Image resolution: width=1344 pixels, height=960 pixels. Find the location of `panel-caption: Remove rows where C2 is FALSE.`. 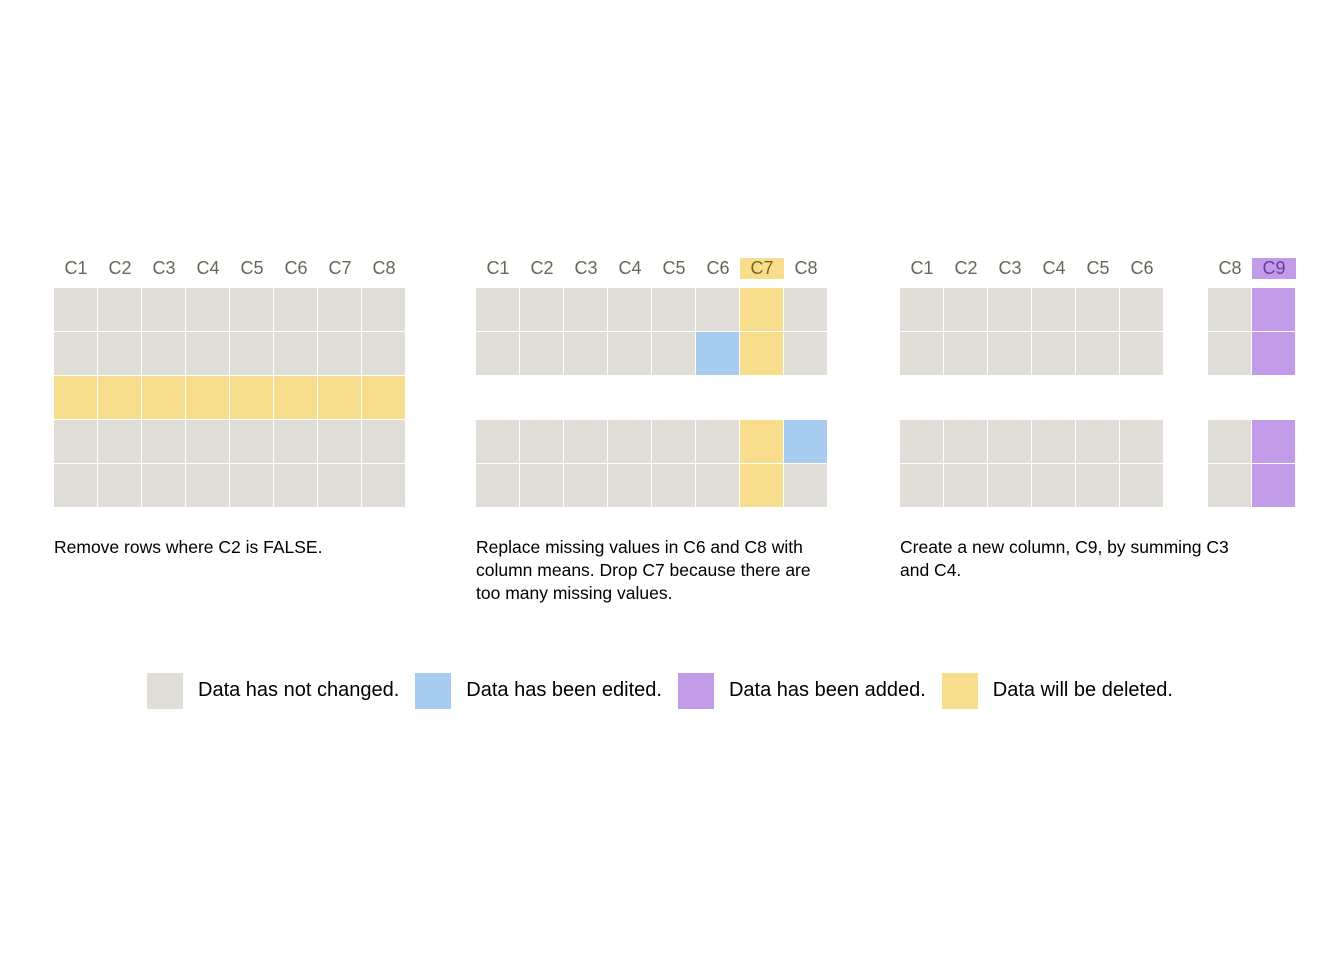

panel-caption: Remove rows where C2 is FALSE. is located at coordinates (188, 547).